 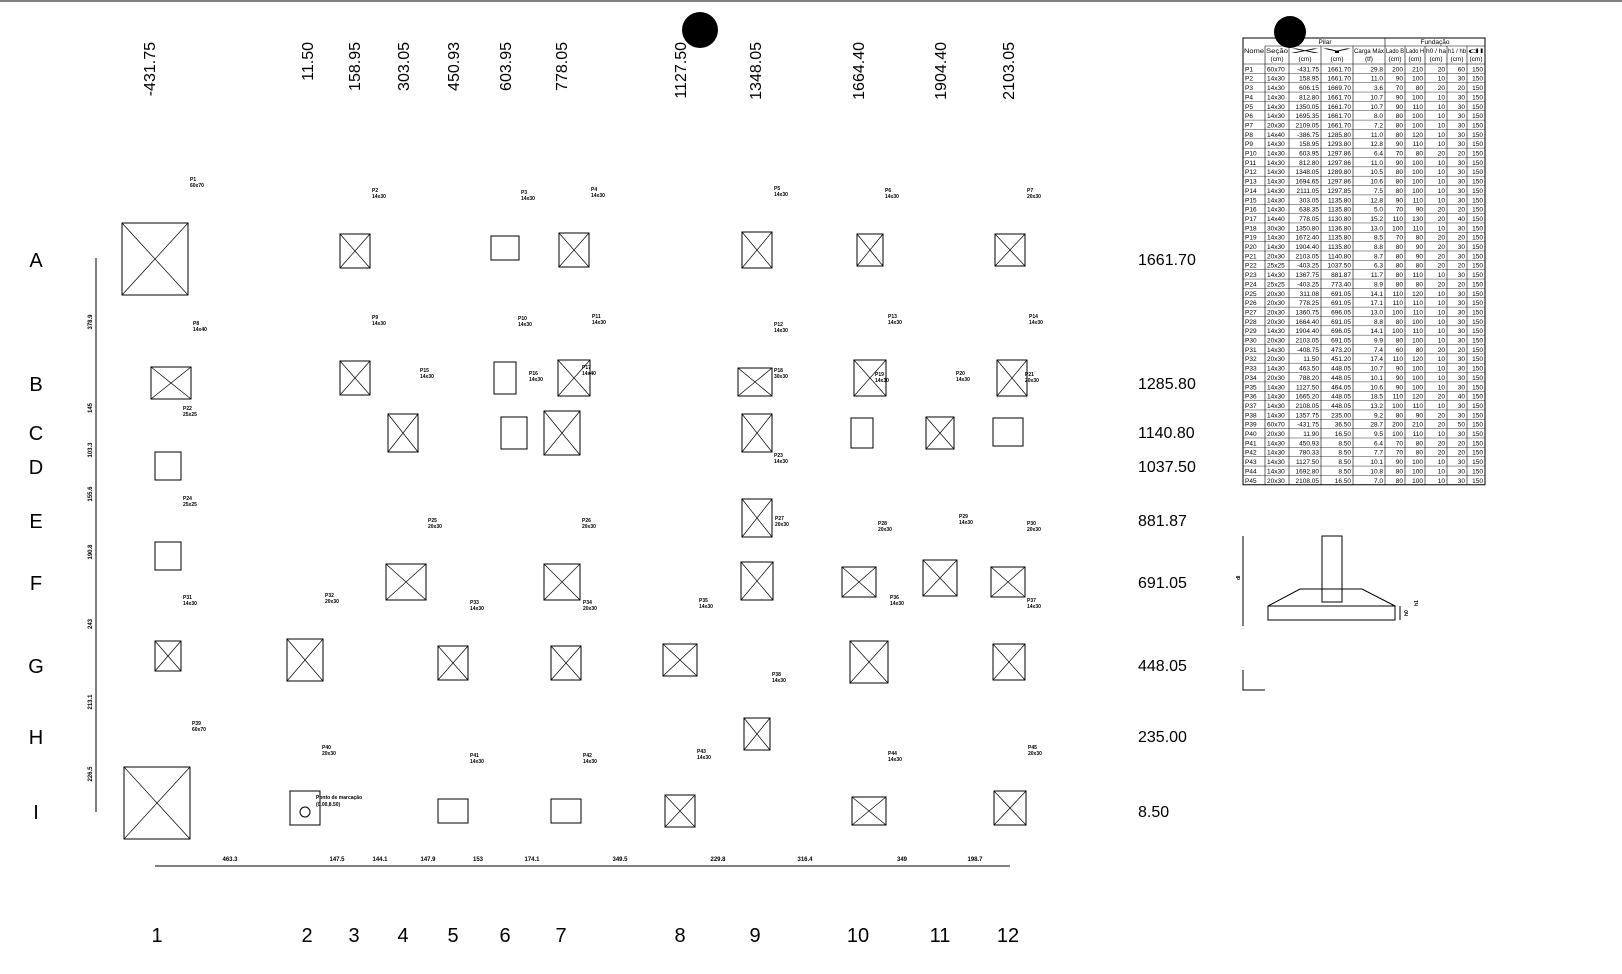 What do you see at coordinates (1276, 284) in the screenshot?
I see `table-cell: 25x25` at bounding box center [1276, 284].